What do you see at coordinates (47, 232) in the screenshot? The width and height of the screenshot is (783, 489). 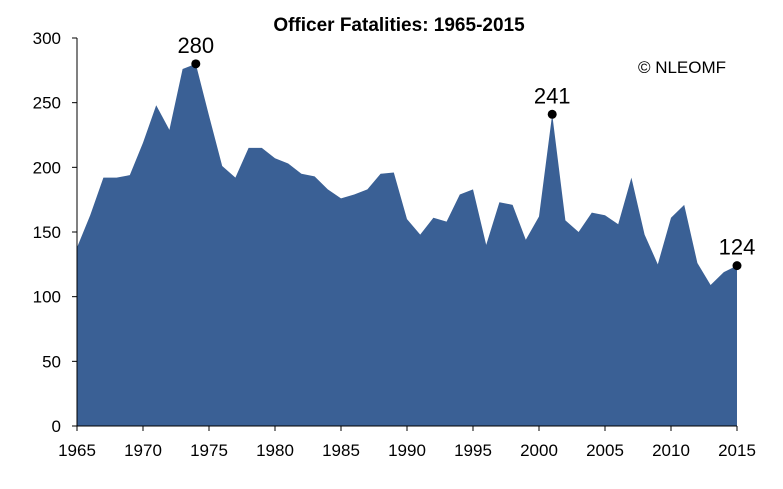 I see `y-tick-label: 150` at bounding box center [47, 232].